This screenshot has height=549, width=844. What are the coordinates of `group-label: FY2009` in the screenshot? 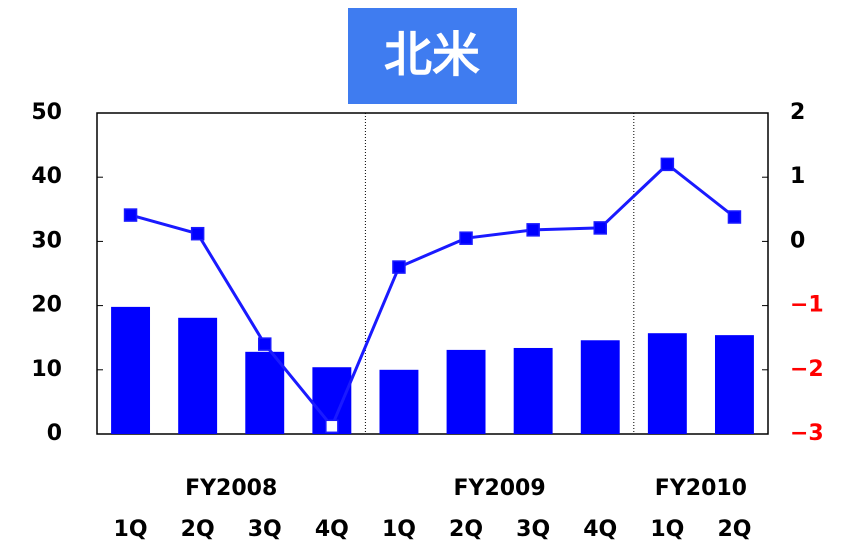 It's located at (499, 488).